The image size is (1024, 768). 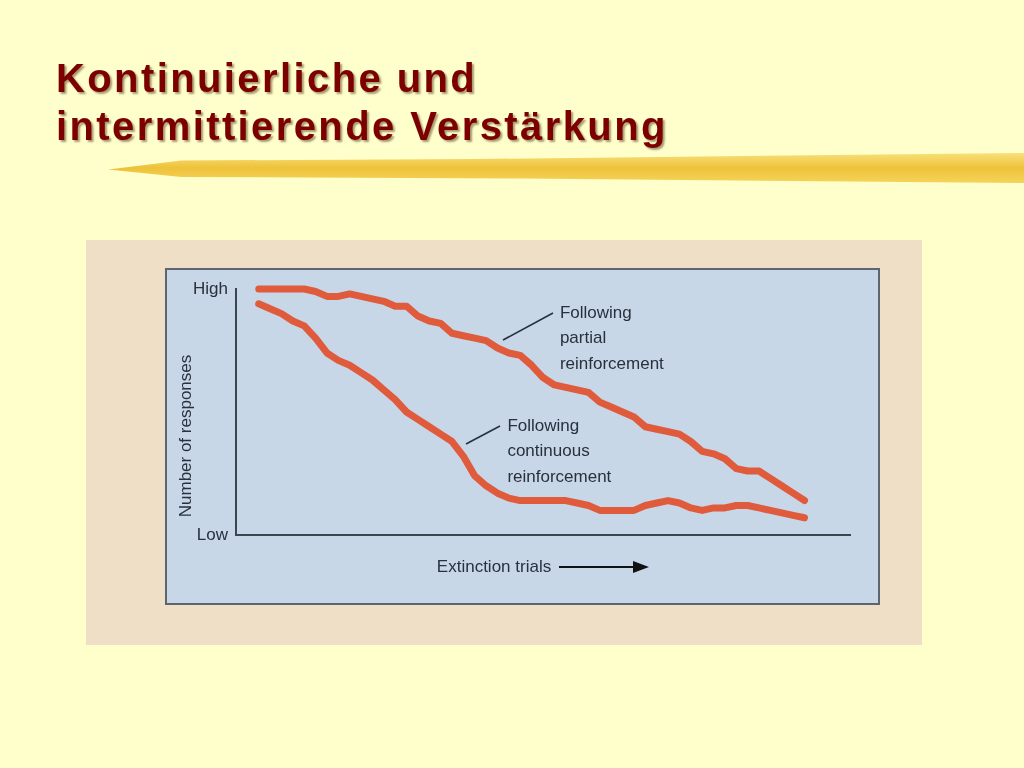 What do you see at coordinates (212, 534) in the screenshot?
I see `text: Low` at bounding box center [212, 534].